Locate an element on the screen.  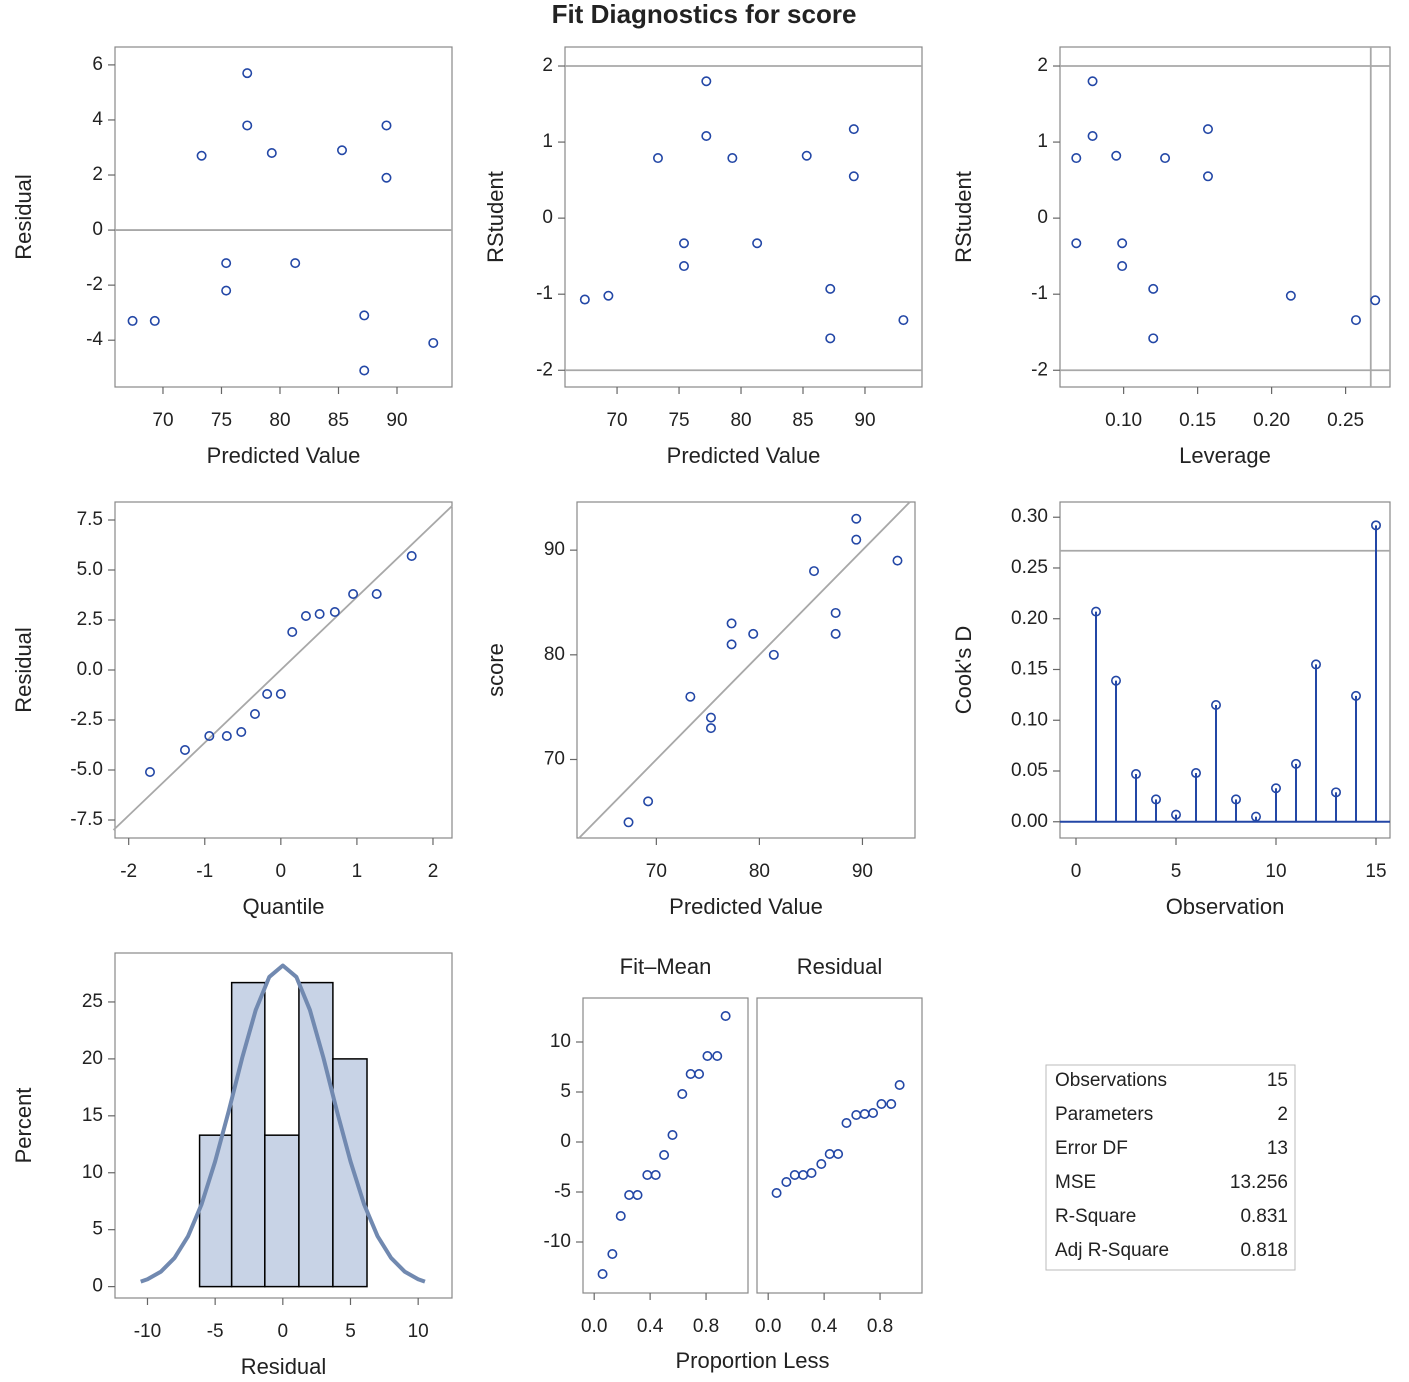
y-tick-label: 10 is located at coordinates (560, 1041).